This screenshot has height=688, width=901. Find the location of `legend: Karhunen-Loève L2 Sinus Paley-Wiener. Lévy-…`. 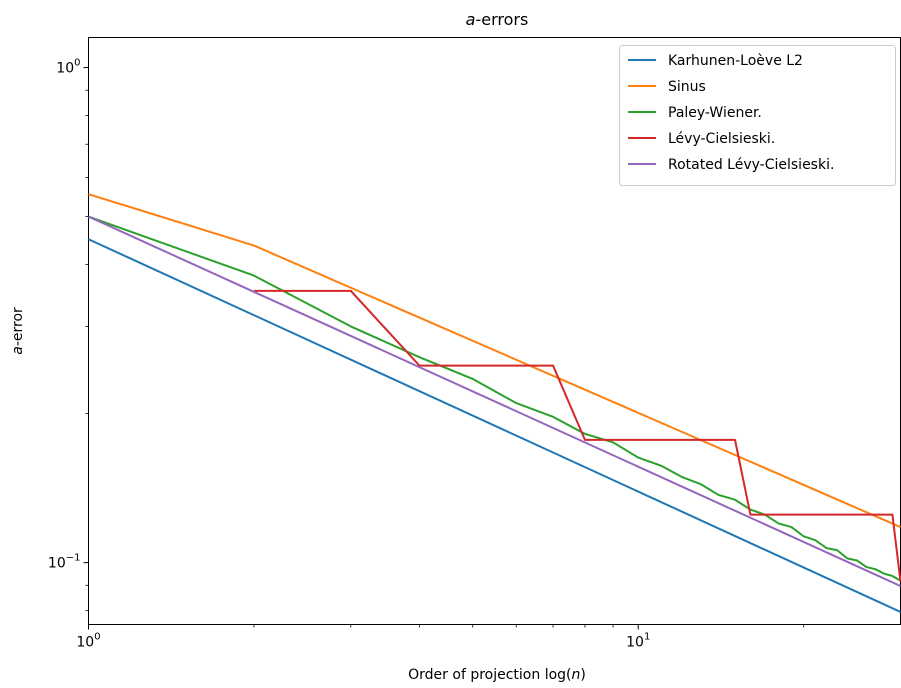

legend: Karhunen-Loève L2 Sinus Paley-Wiener. Lévy-… is located at coordinates (757, 115).